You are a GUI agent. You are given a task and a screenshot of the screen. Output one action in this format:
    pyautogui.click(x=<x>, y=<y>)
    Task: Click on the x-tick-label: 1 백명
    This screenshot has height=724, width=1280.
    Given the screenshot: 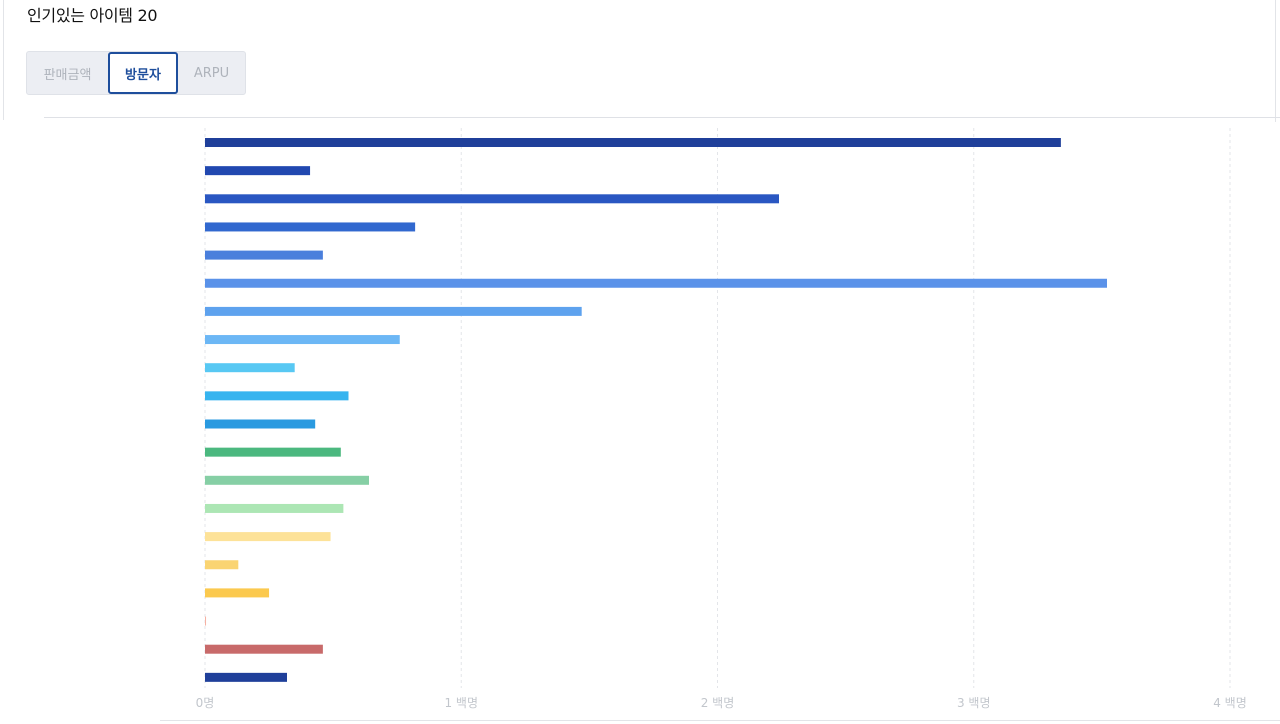 What is the action you would take?
    pyautogui.click(x=461, y=703)
    